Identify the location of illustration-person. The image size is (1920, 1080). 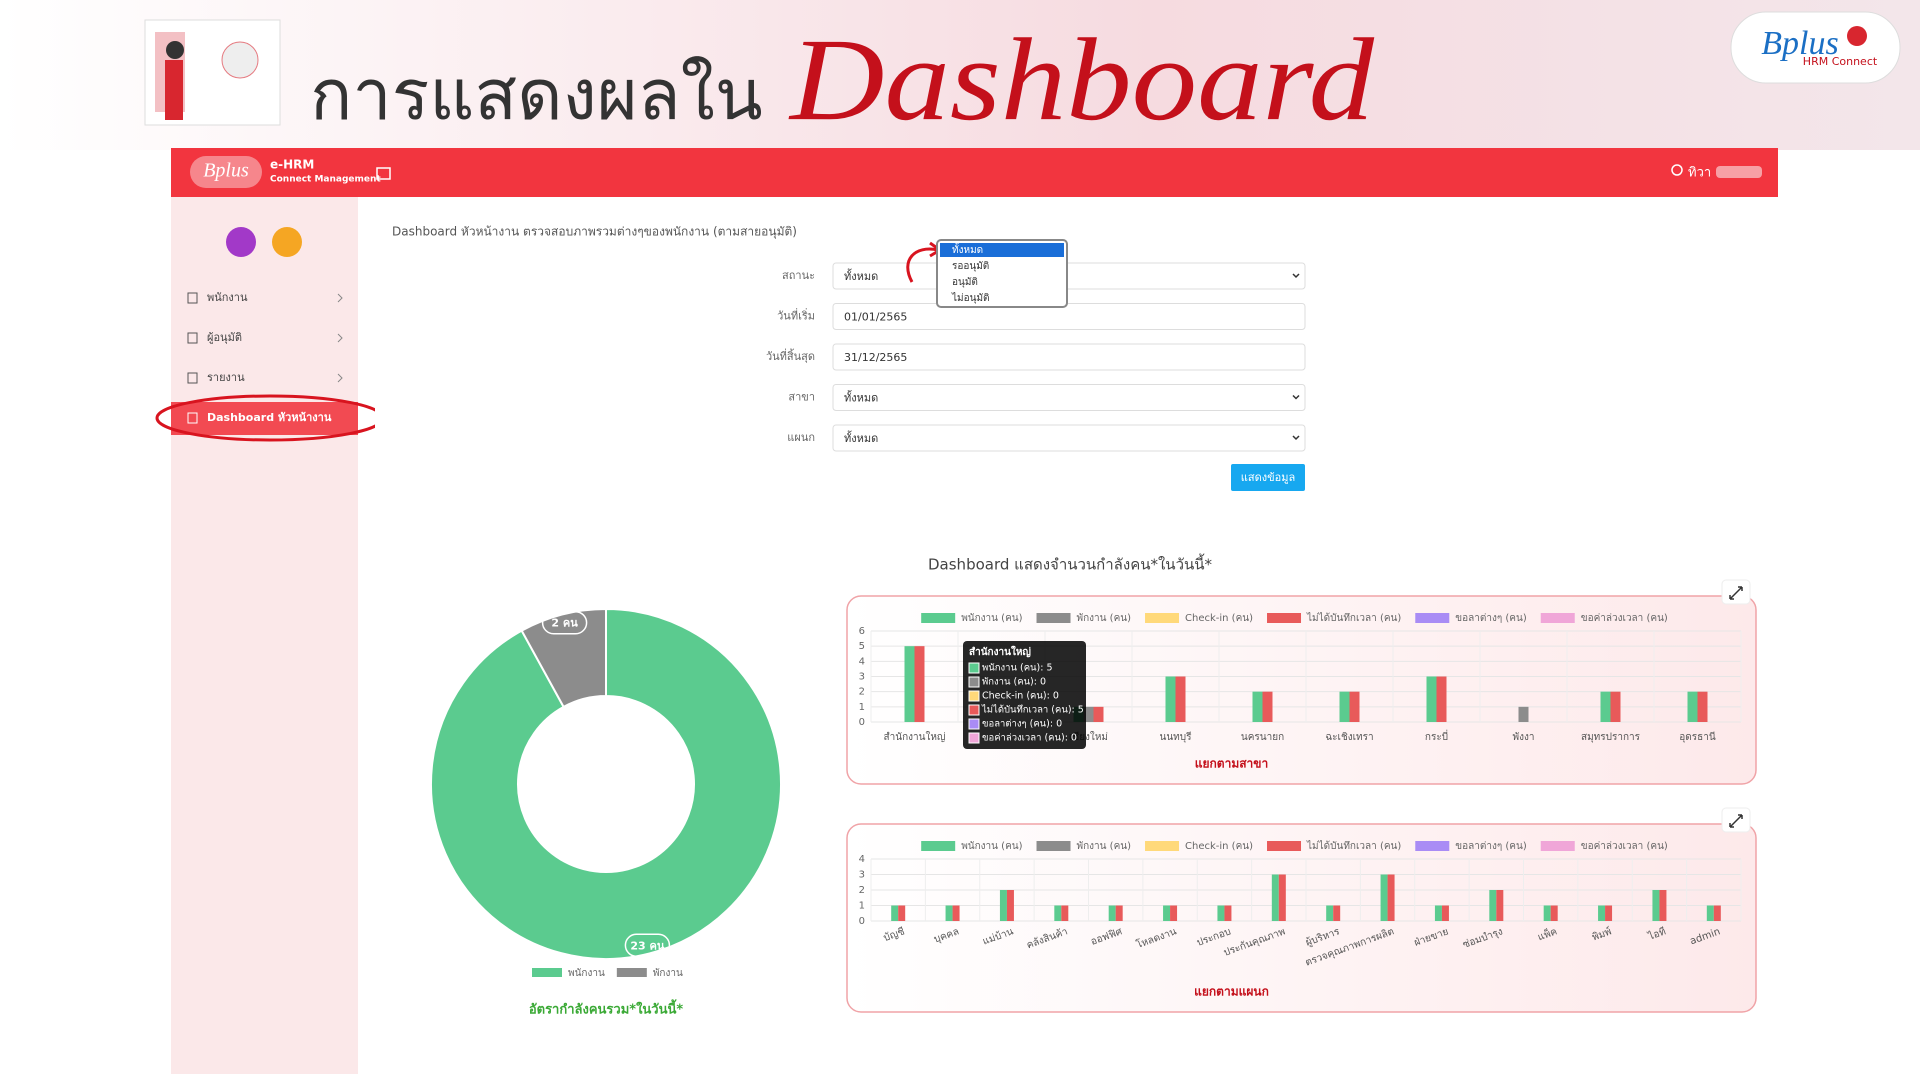
(174, 90).